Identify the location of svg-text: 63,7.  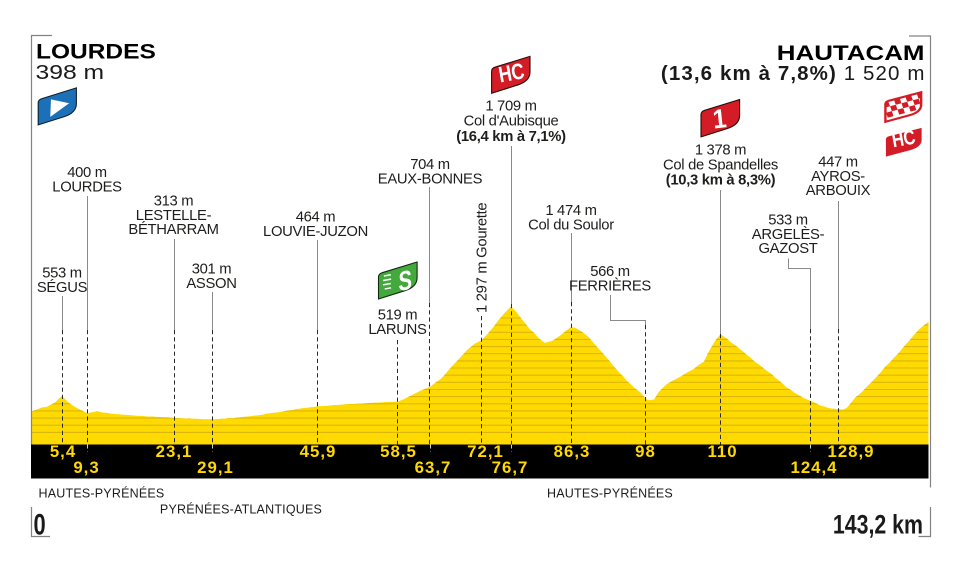
(433, 467).